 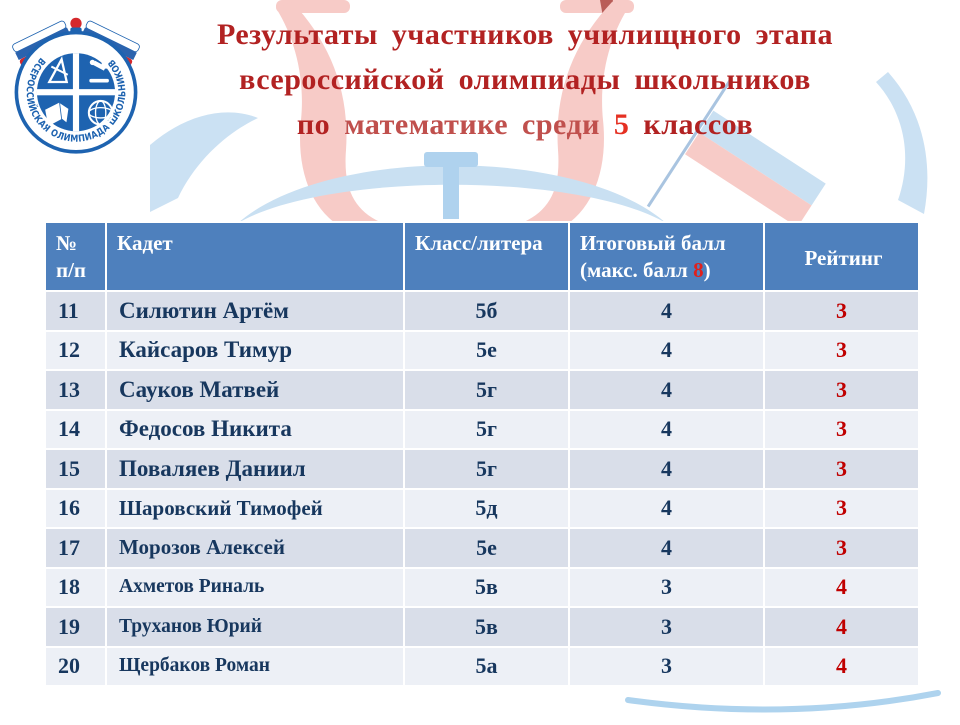 I want to click on cell-num: 14, so click(x=75, y=429).